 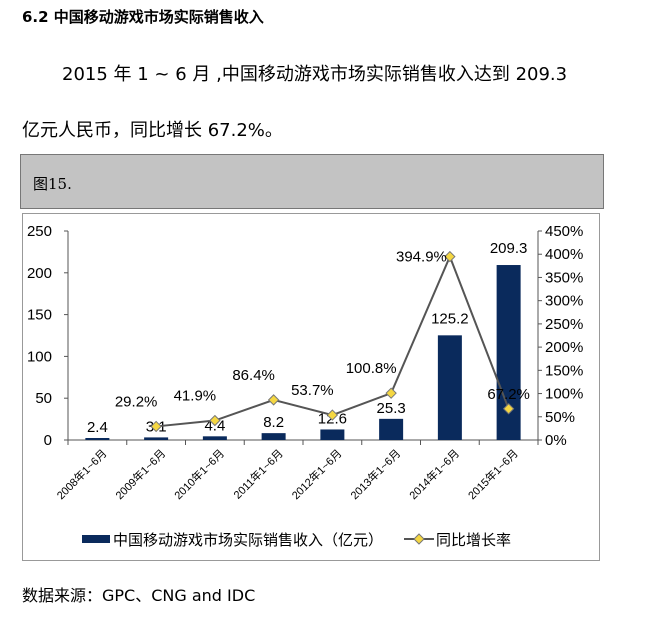 What do you see at coordinates (564, 324) in the screenshot?
I see `right-tick-label: 250%` at bounding box center [564, 324].